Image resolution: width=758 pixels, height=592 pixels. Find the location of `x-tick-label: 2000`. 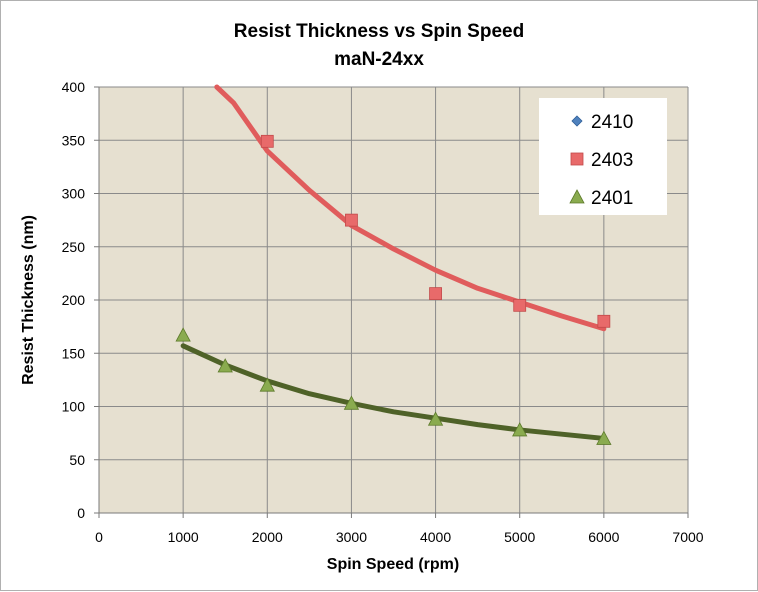

x-tick-label: 2000 is located at coordinates (267, 537).